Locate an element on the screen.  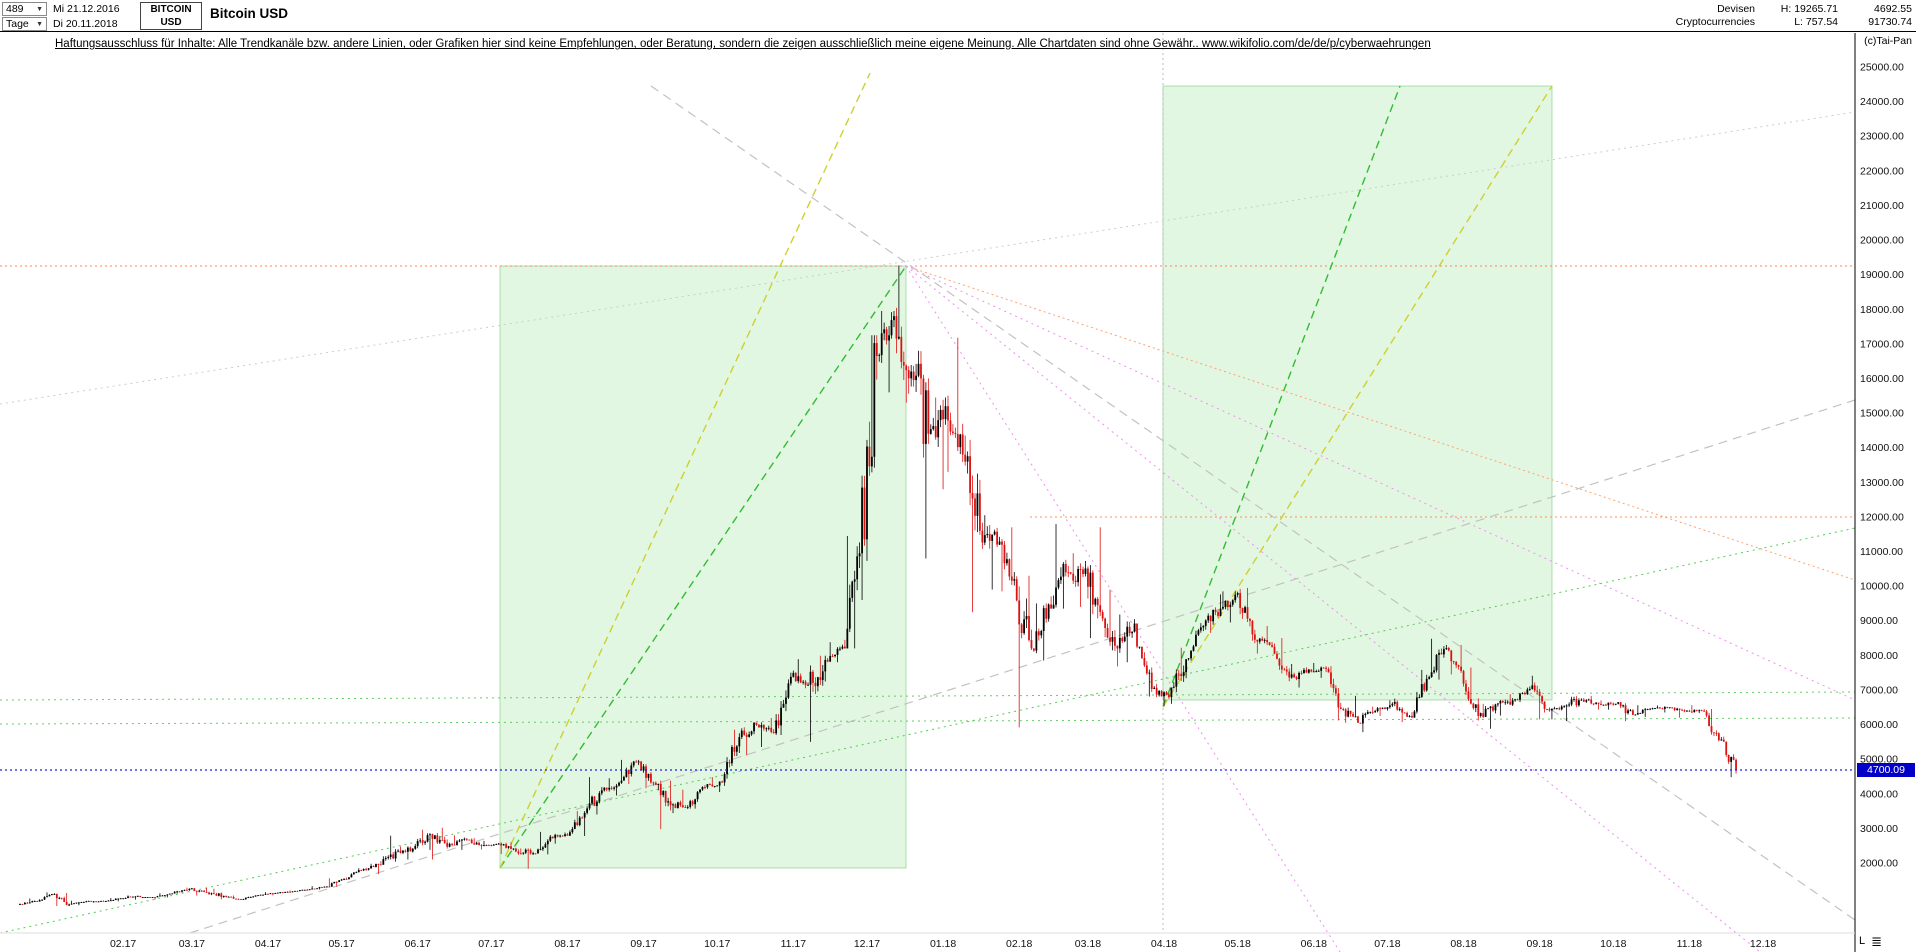
x-axis-label: 08.18 is located at coordinates (1463, 944).